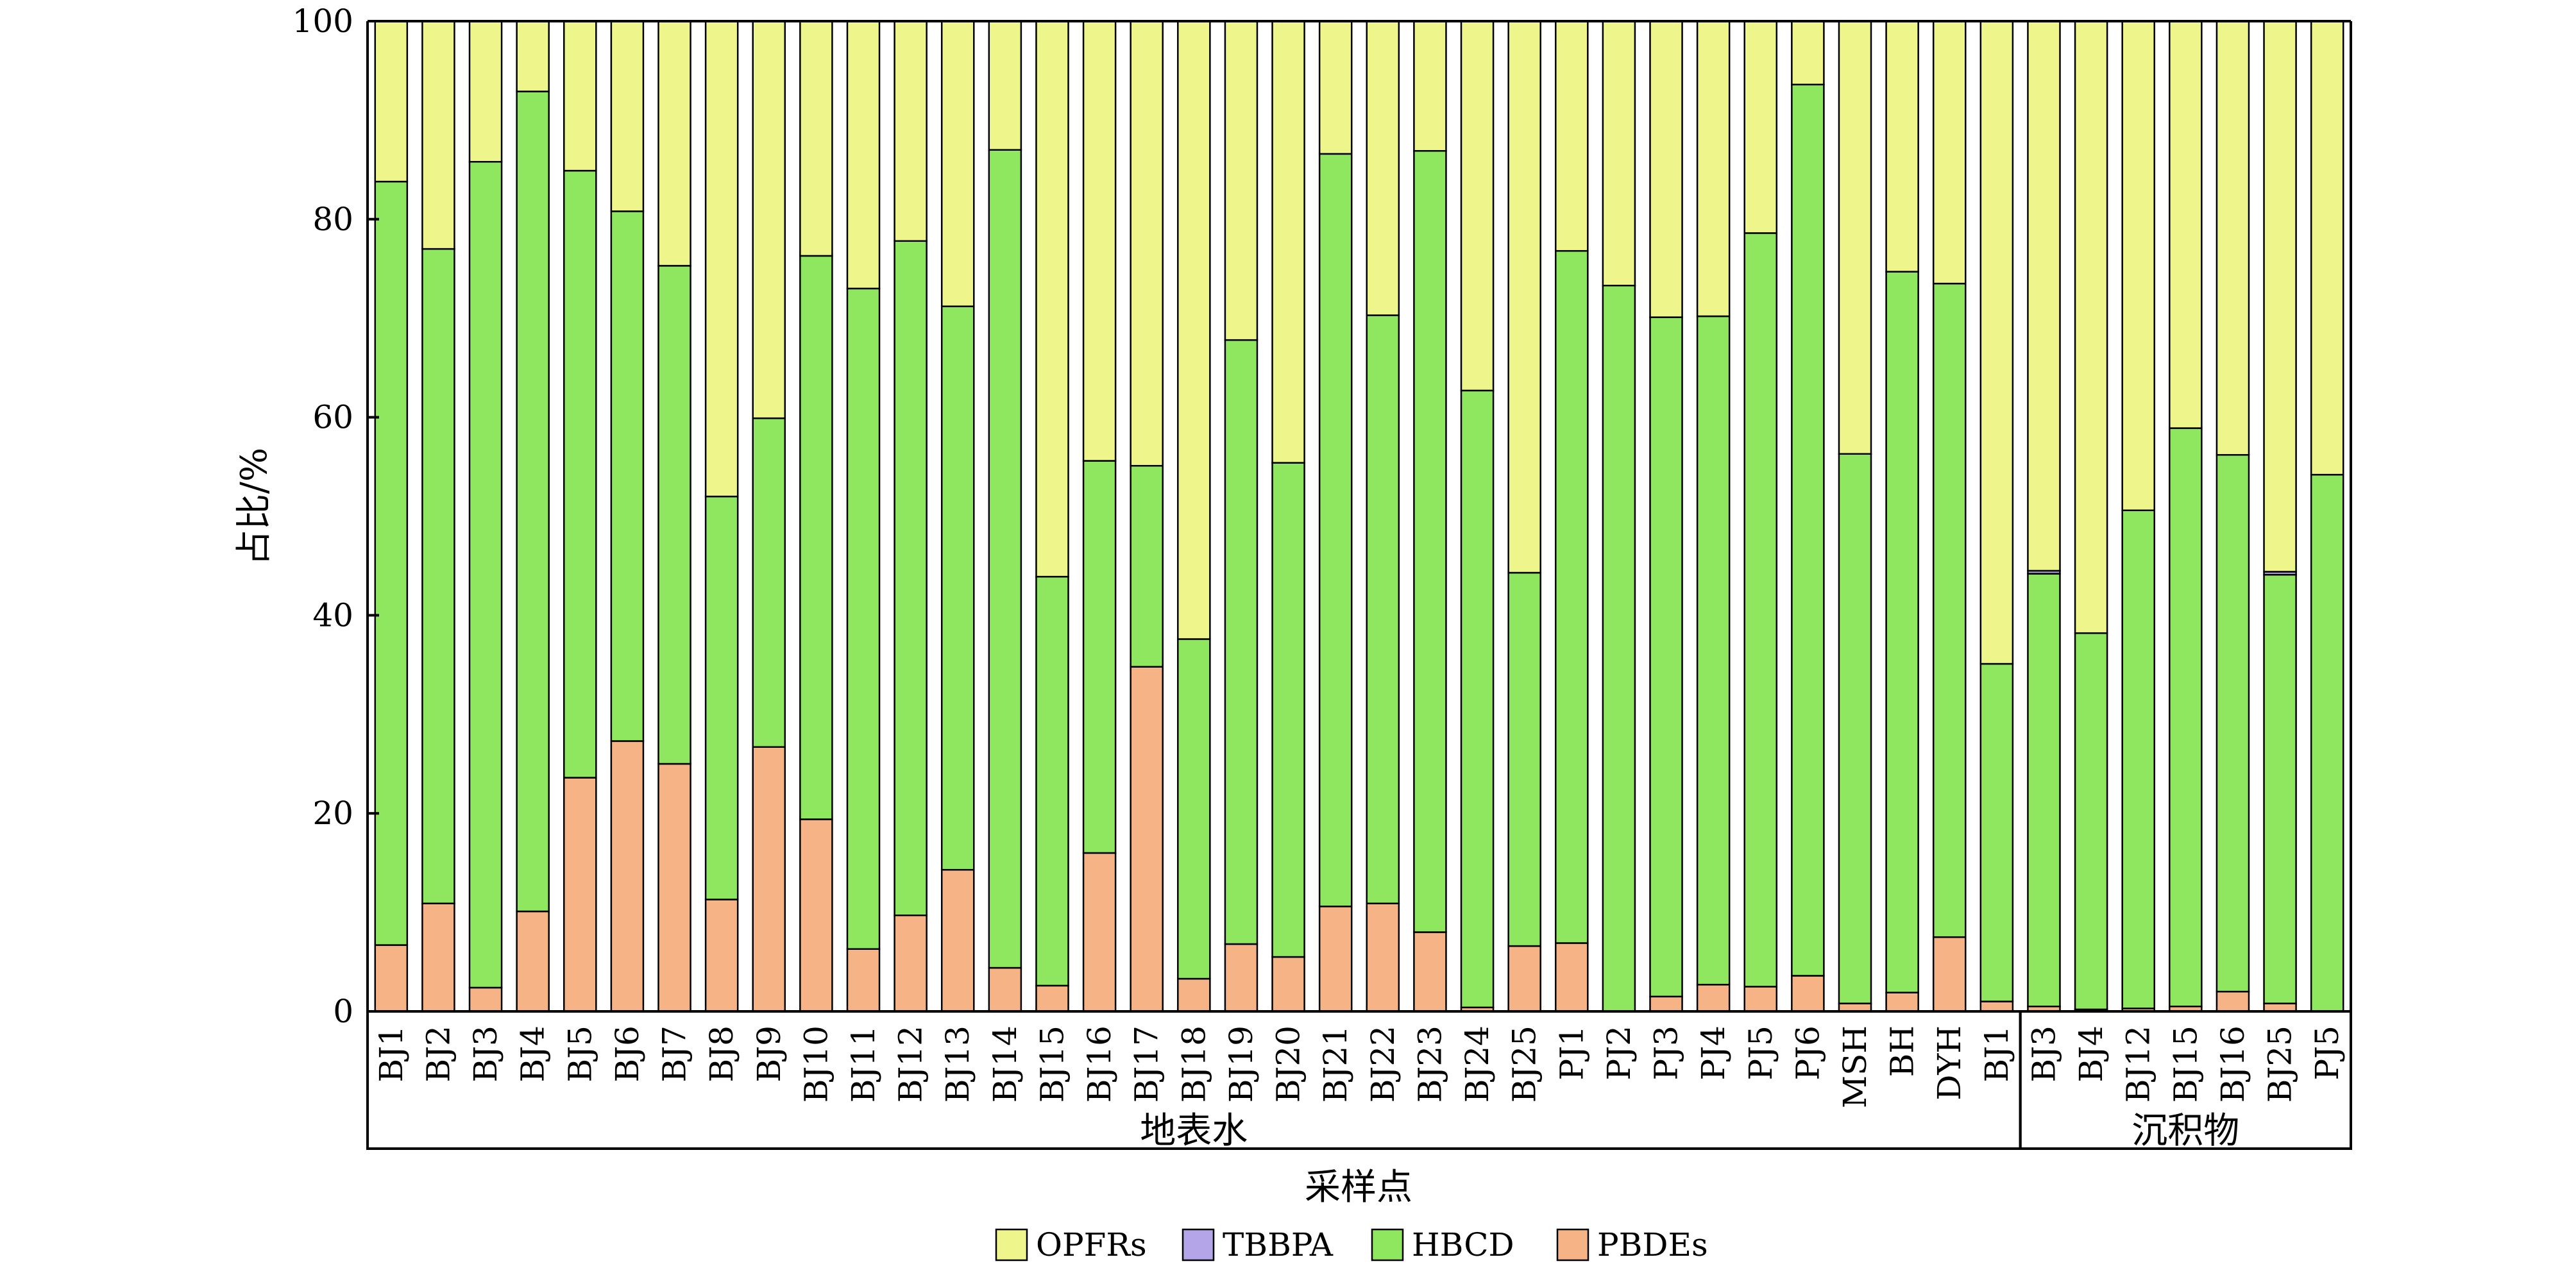 This screenshot has width=2576, height=1266. Describe the element at coordinates (332, 220) in the screenshot. I see `y-tick-label-80: 80` at that location.